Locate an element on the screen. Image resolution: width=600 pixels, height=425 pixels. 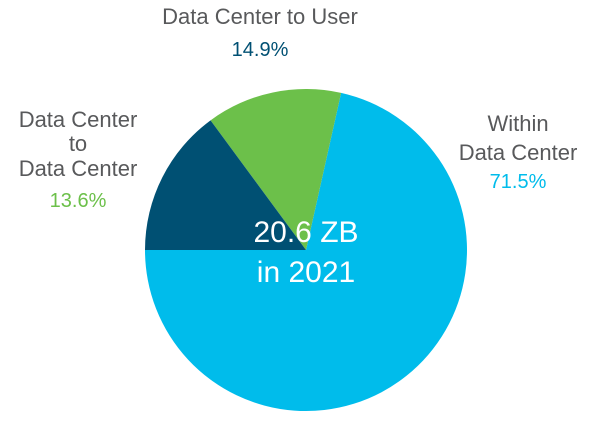
slice-name-line: Within is located at coordinates (517, 123).